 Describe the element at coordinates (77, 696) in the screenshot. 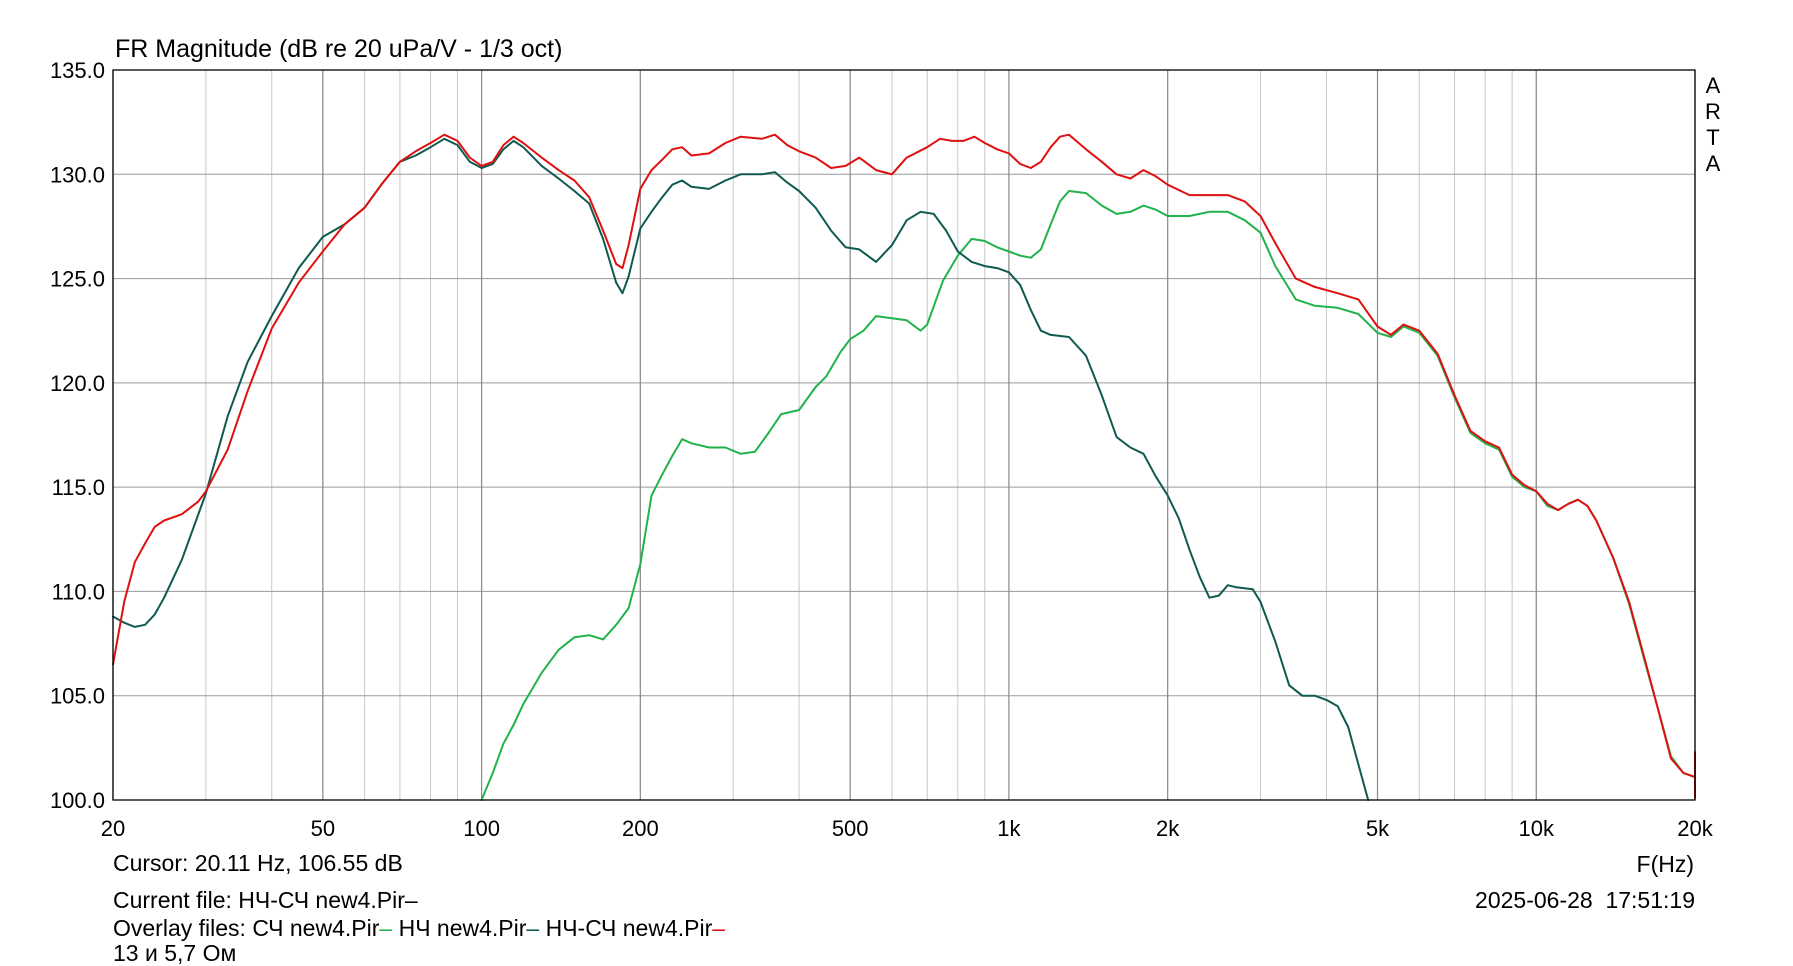

I see `y-tick-label: 105.0` at that location.